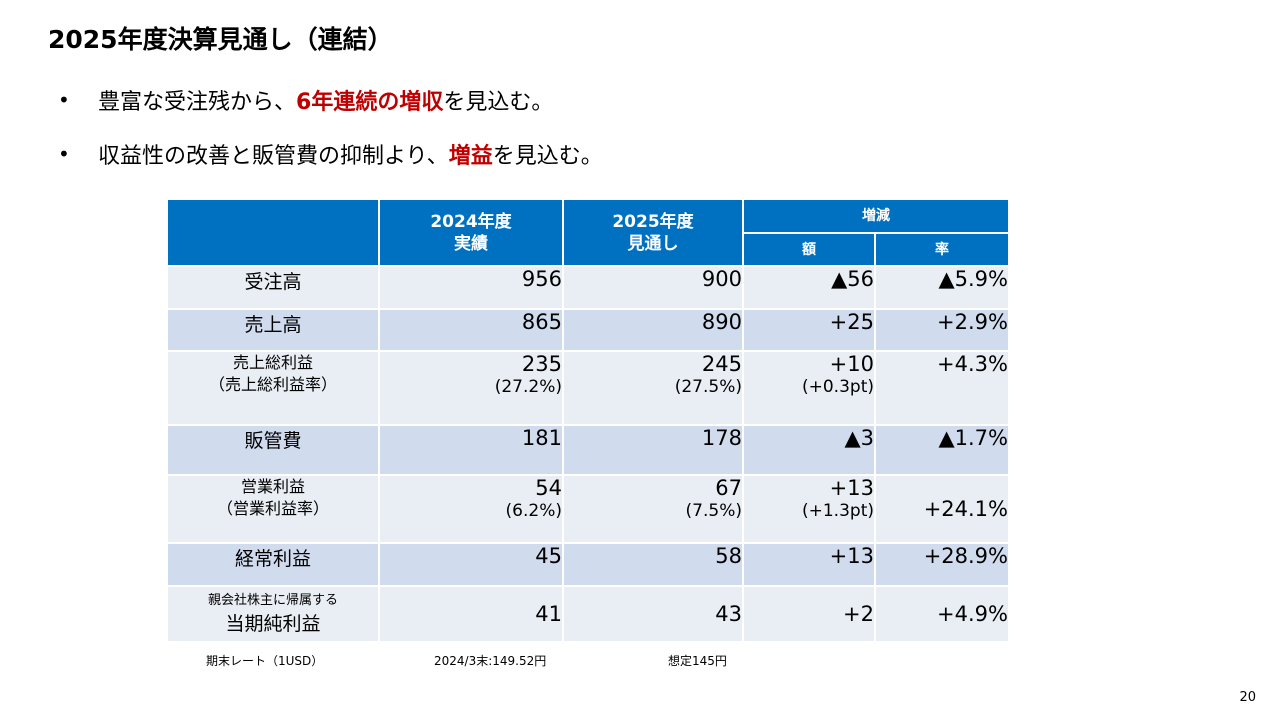 Image resolution: width=1280 pixels, height=720 pixels. I want to click on value-fy2025: 67, so click(728, 488).